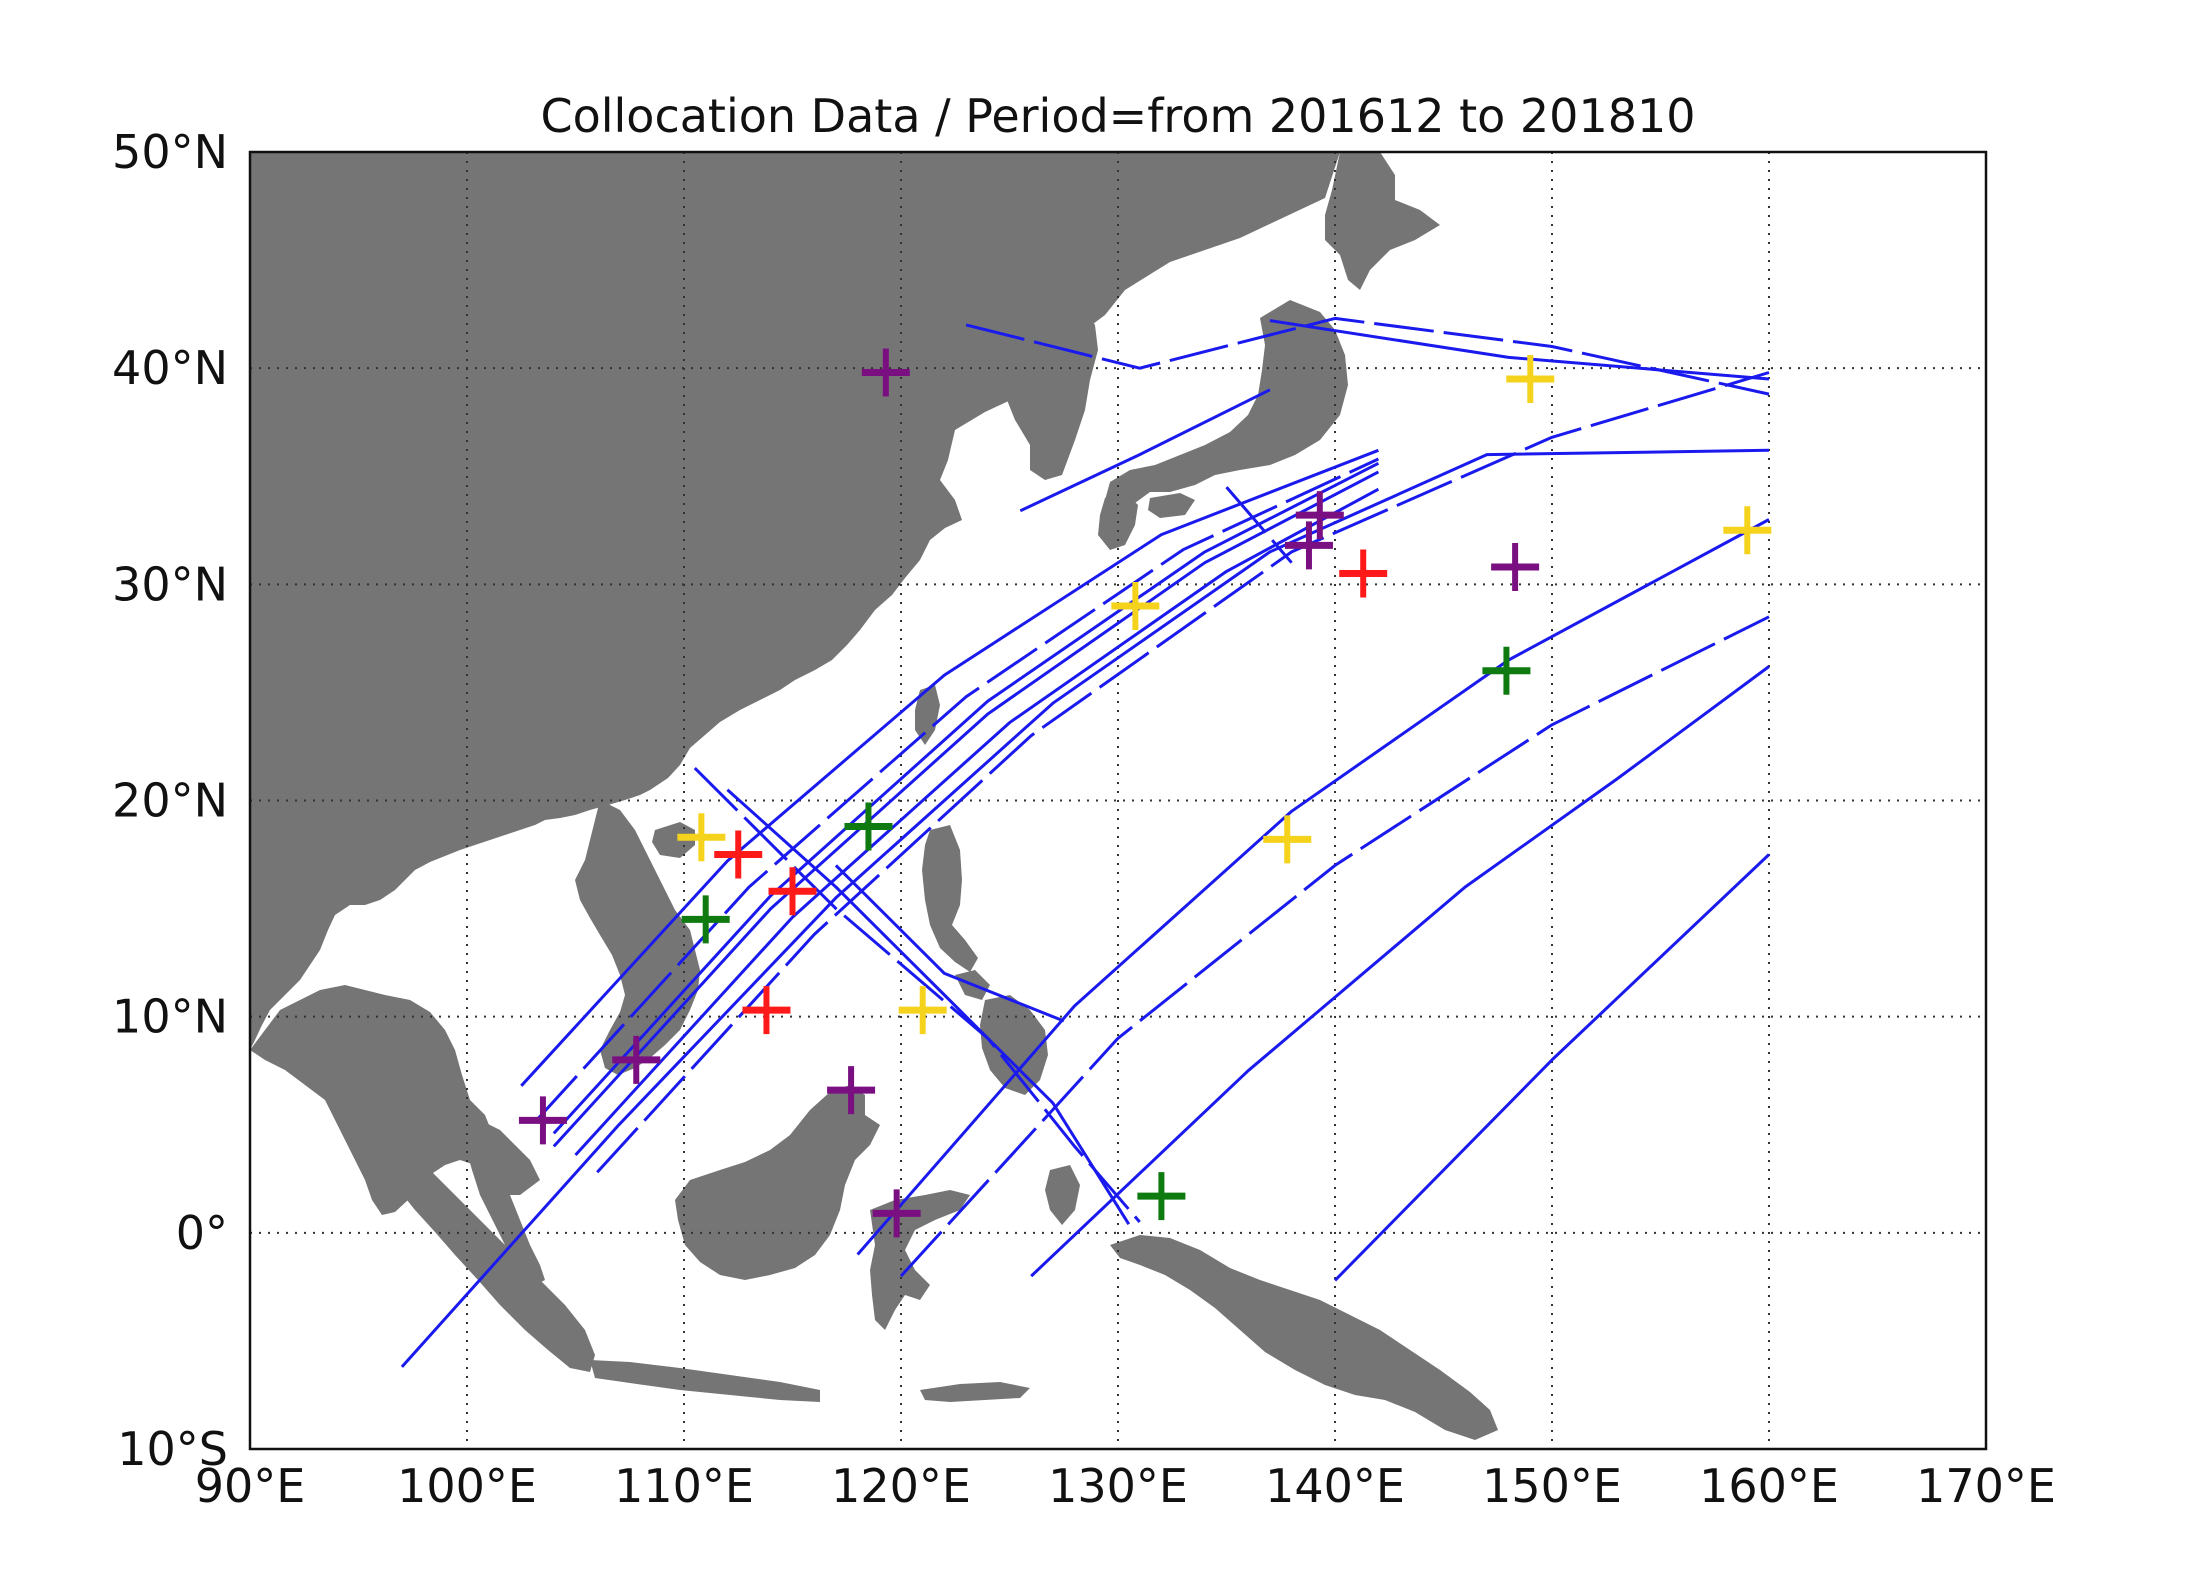 The image size is (2200, 1573). I want to click on landmass-japan-shikoku, so click(1171, 505).